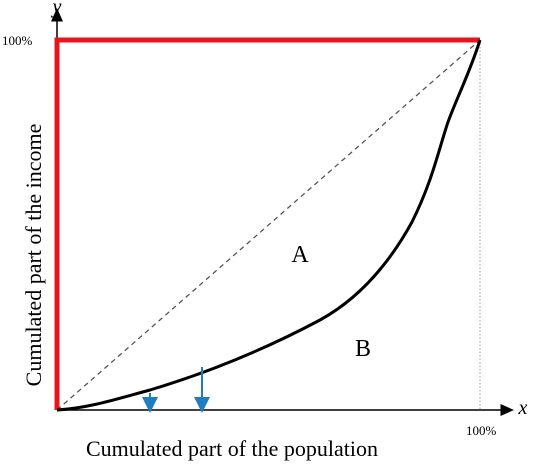  I want to click on x-tick-100: 100%, so click(481, 430).